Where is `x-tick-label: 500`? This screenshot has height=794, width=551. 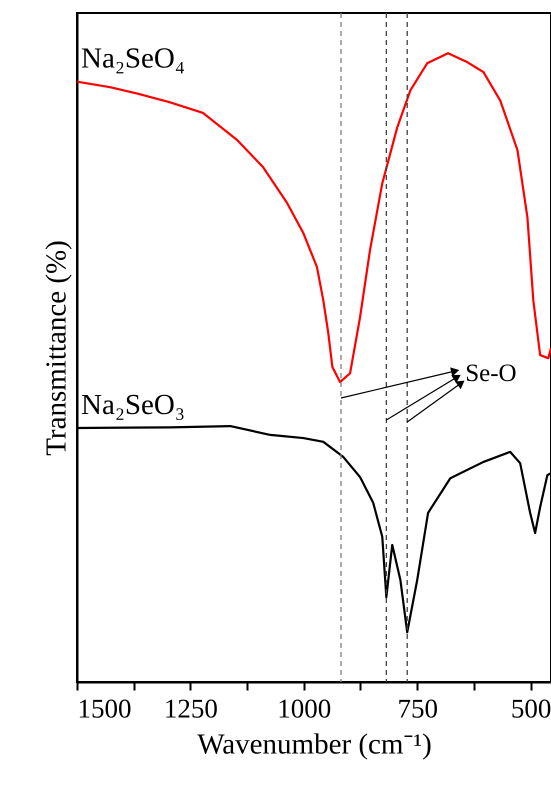 x-tick-label: 500 is located at coordinates (530, 709).